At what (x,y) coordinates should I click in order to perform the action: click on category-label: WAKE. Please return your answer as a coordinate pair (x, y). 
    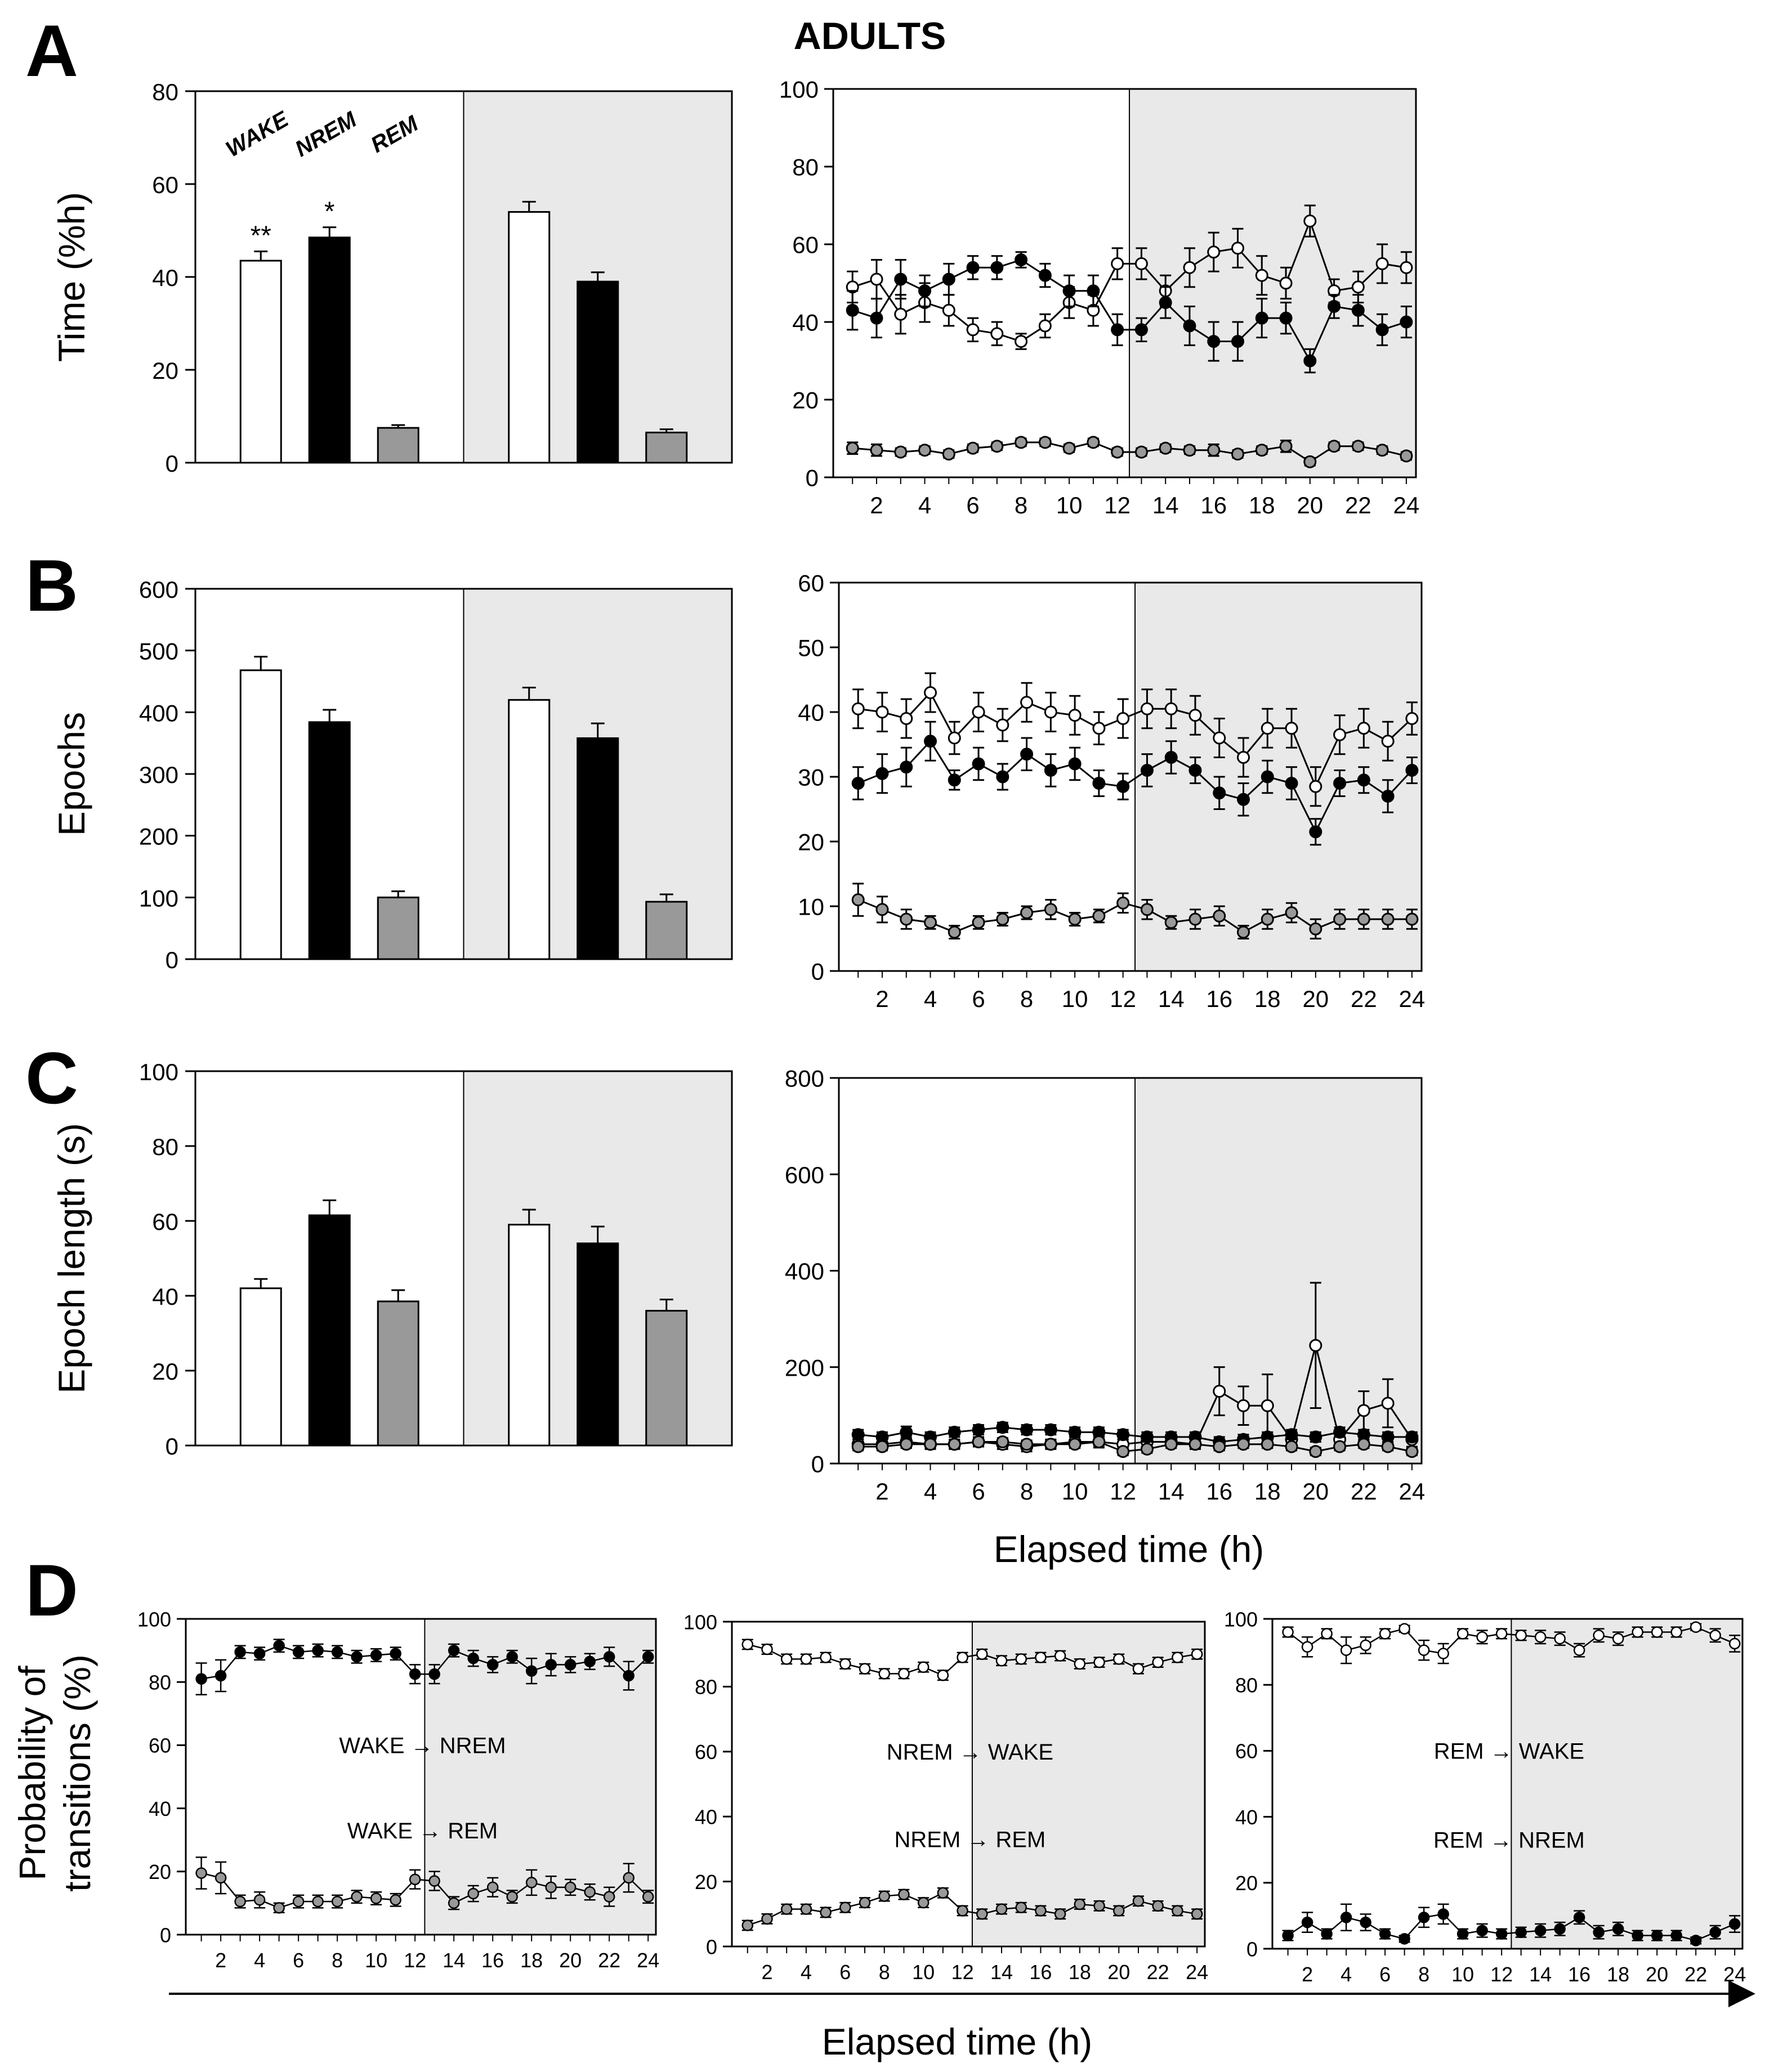
    Looking at the image, I should click on (257, 134).